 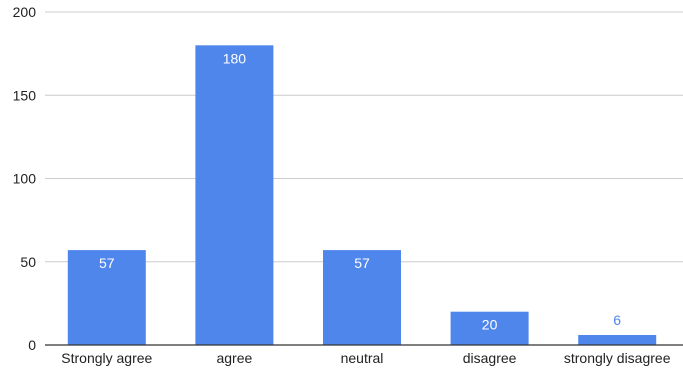 What do you see at coordinates (106, 358) in the screenshot?
I see `x-tick-label: Strongly agree` at bounding box center [106, 358].